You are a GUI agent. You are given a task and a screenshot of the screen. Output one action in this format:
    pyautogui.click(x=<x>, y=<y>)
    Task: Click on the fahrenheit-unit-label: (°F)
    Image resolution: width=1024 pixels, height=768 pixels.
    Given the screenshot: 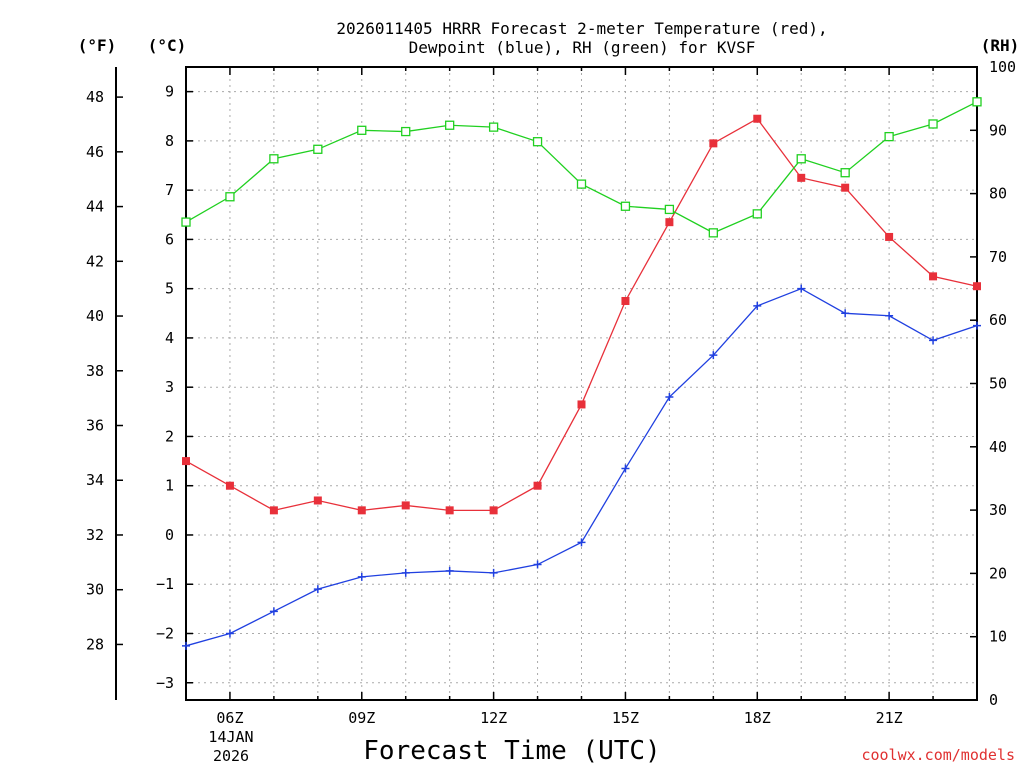 What is the action you would take?
    pyautogui.click(x=97, y=45)
    